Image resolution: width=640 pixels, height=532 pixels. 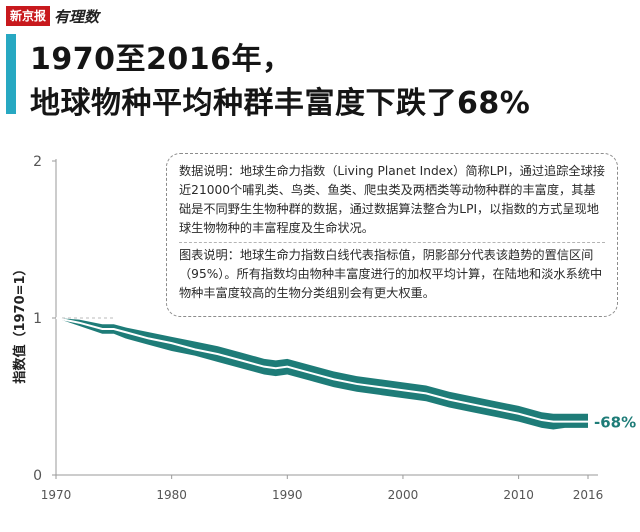 I want to click on notes-divider, so click(x=392, y=242).